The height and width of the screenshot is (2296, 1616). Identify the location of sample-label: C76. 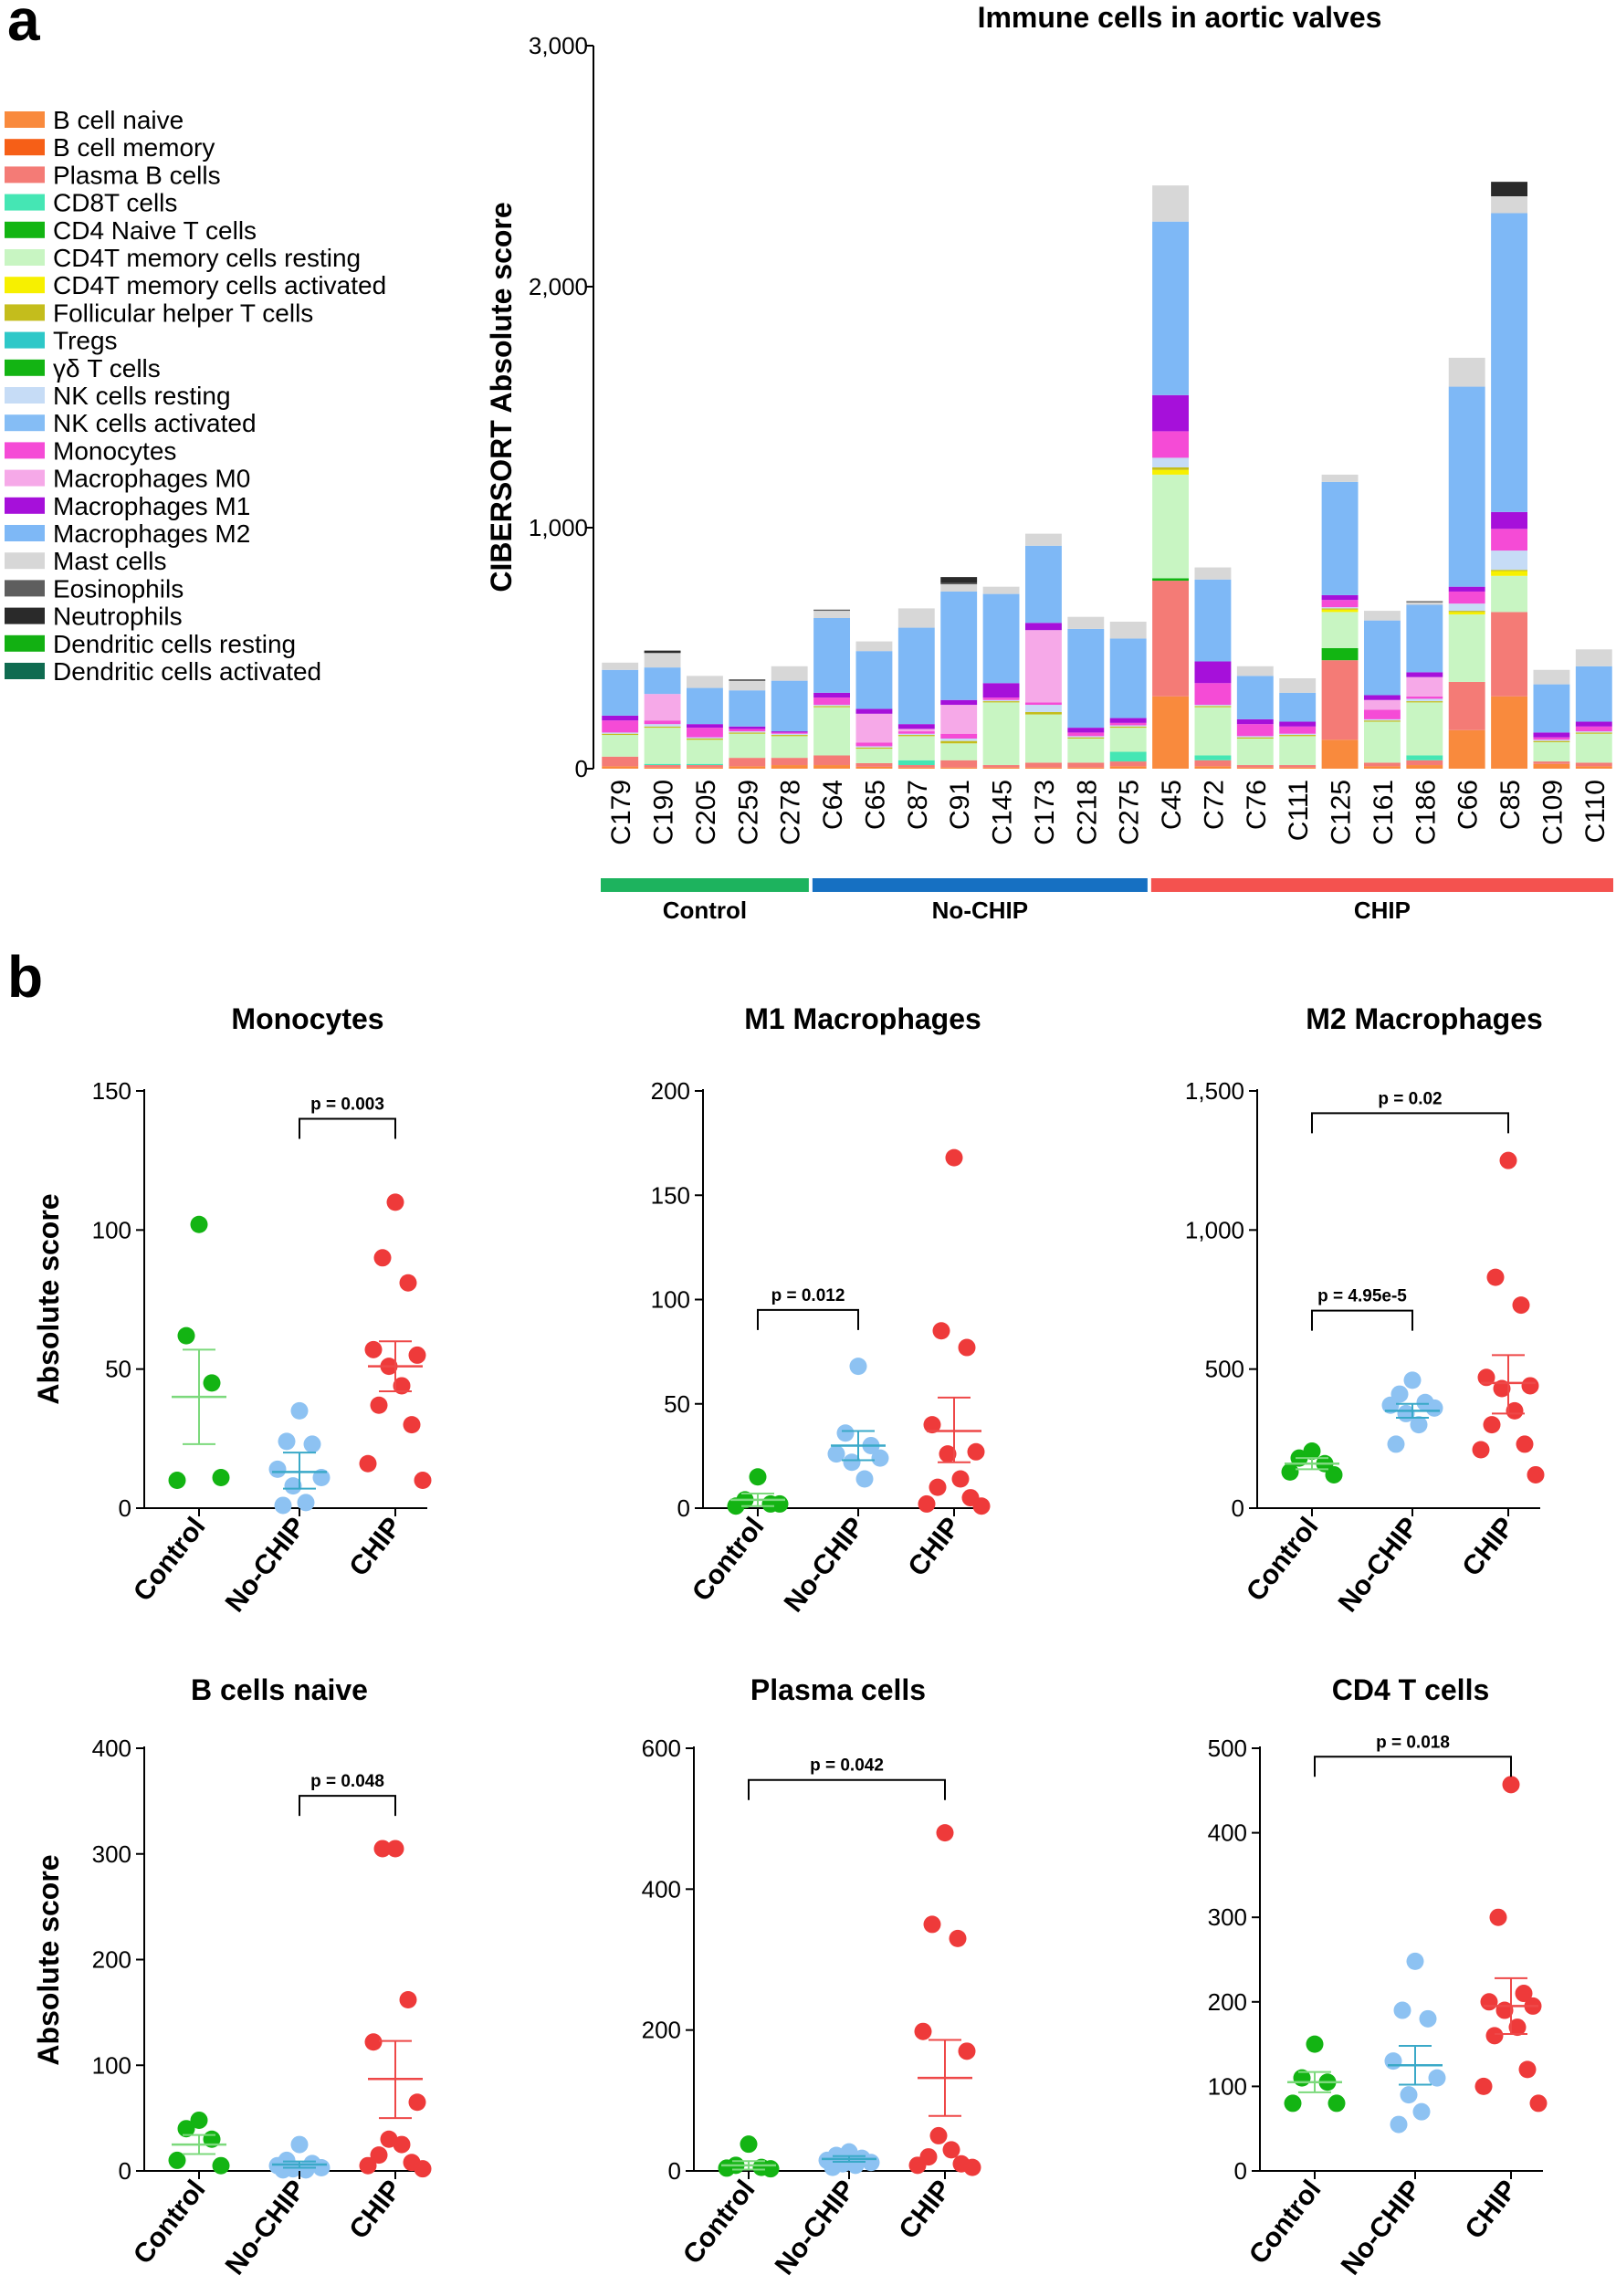
(1257, 805).